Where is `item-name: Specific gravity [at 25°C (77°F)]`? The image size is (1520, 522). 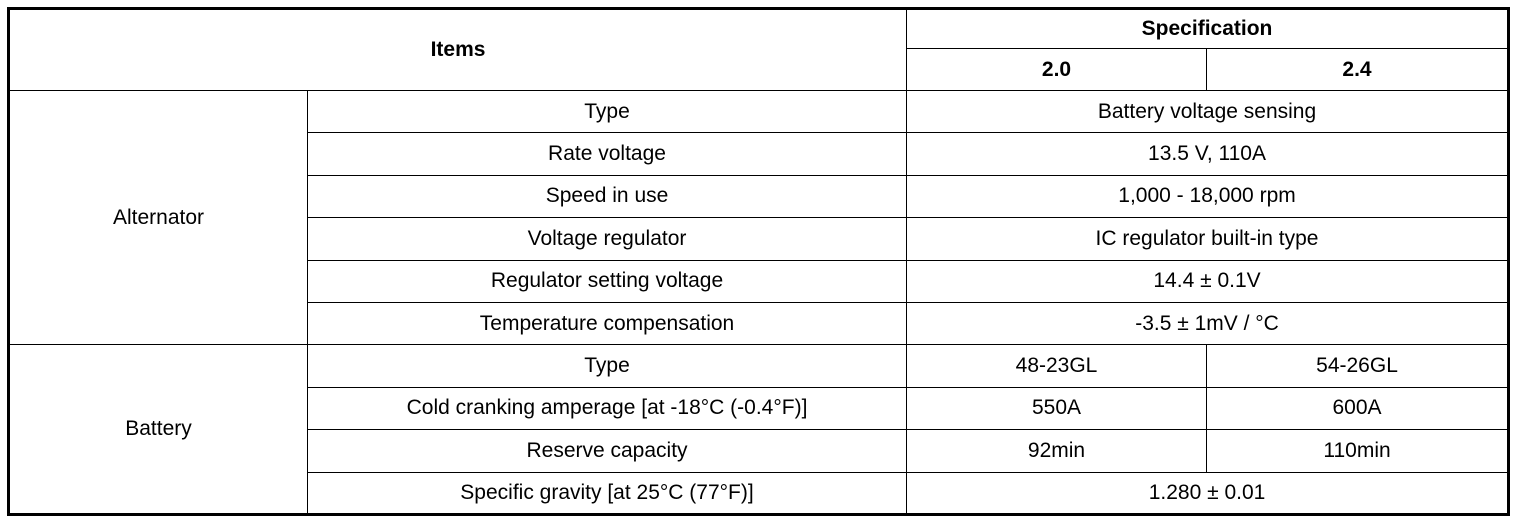
item-name: Specific gravity [at 25°C (77°F)] is located at coordinates (607, 493).